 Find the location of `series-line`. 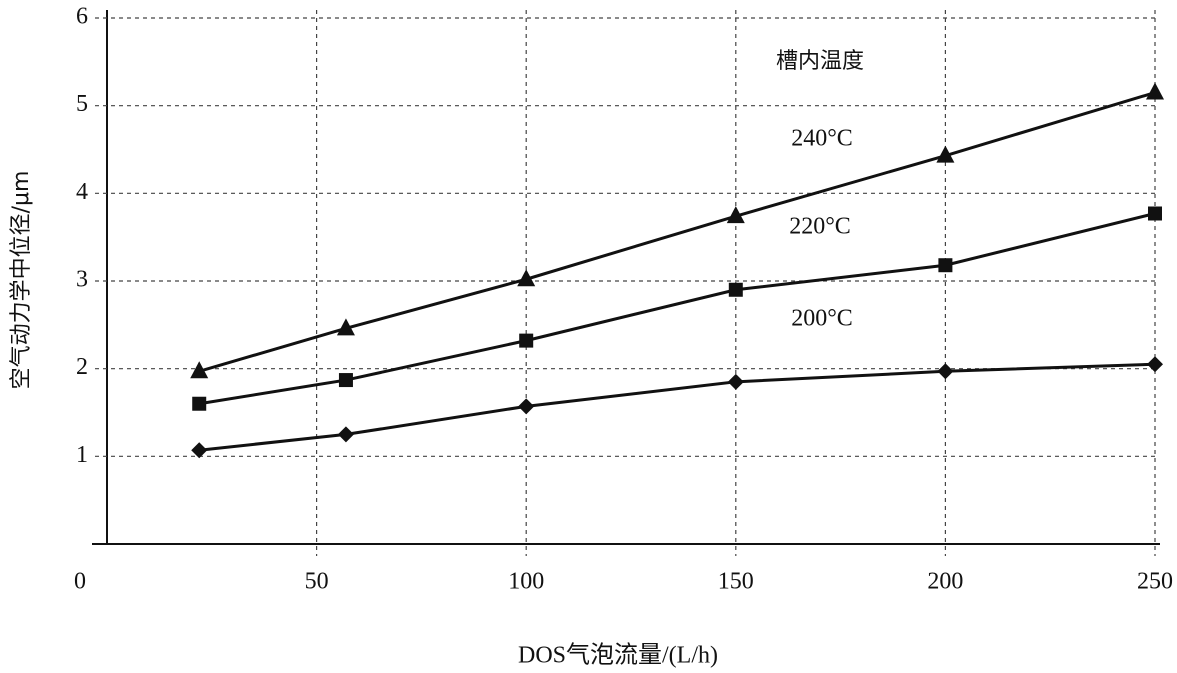

series-line is located at coordinates (677, 407).